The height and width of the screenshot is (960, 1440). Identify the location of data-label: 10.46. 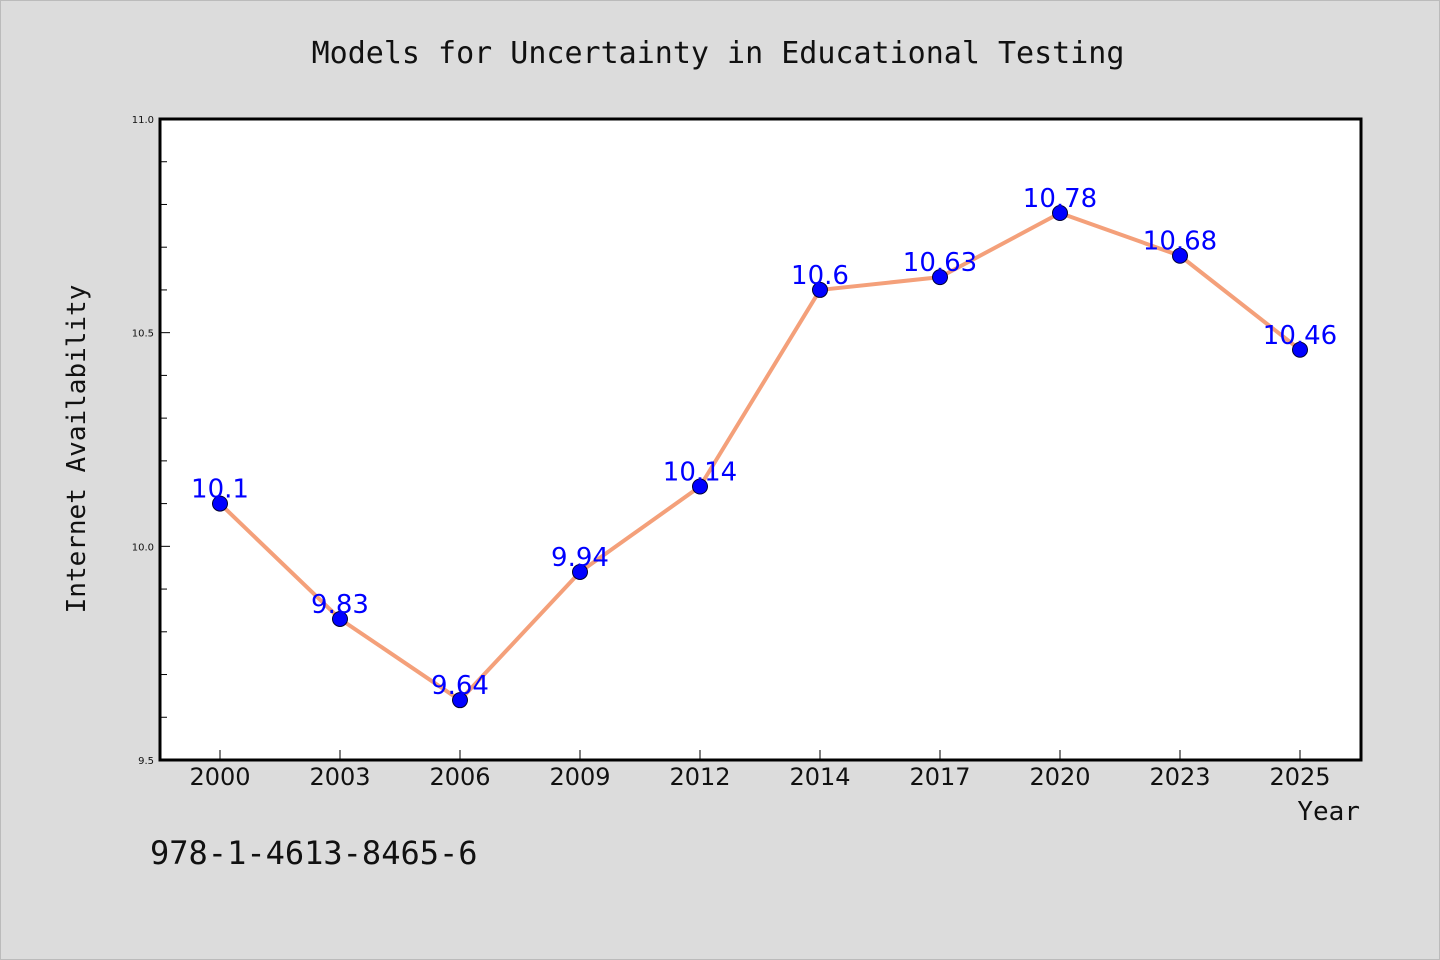
(1300, 336).